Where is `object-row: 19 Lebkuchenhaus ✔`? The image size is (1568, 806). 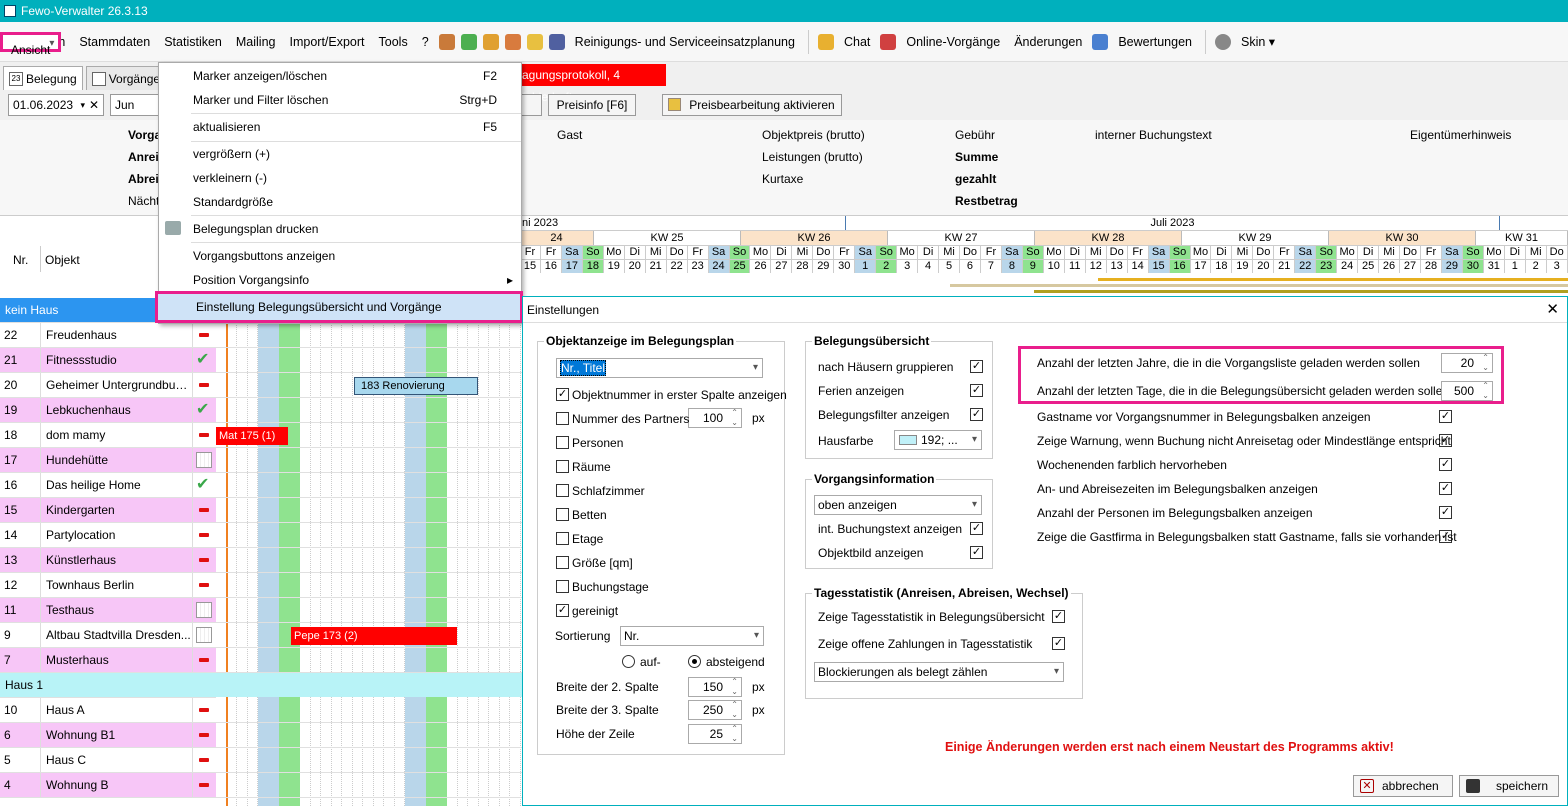 object-row: 19 Lebkuchenhaus ✔ is located at coordinates (260, 410).